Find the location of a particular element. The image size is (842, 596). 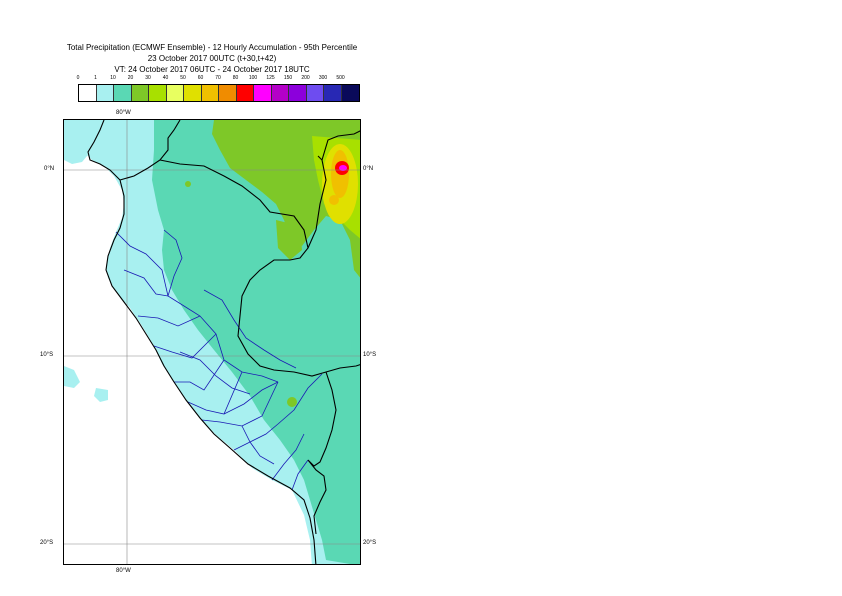

precipitation-legend is located at coordinates (219, 93).